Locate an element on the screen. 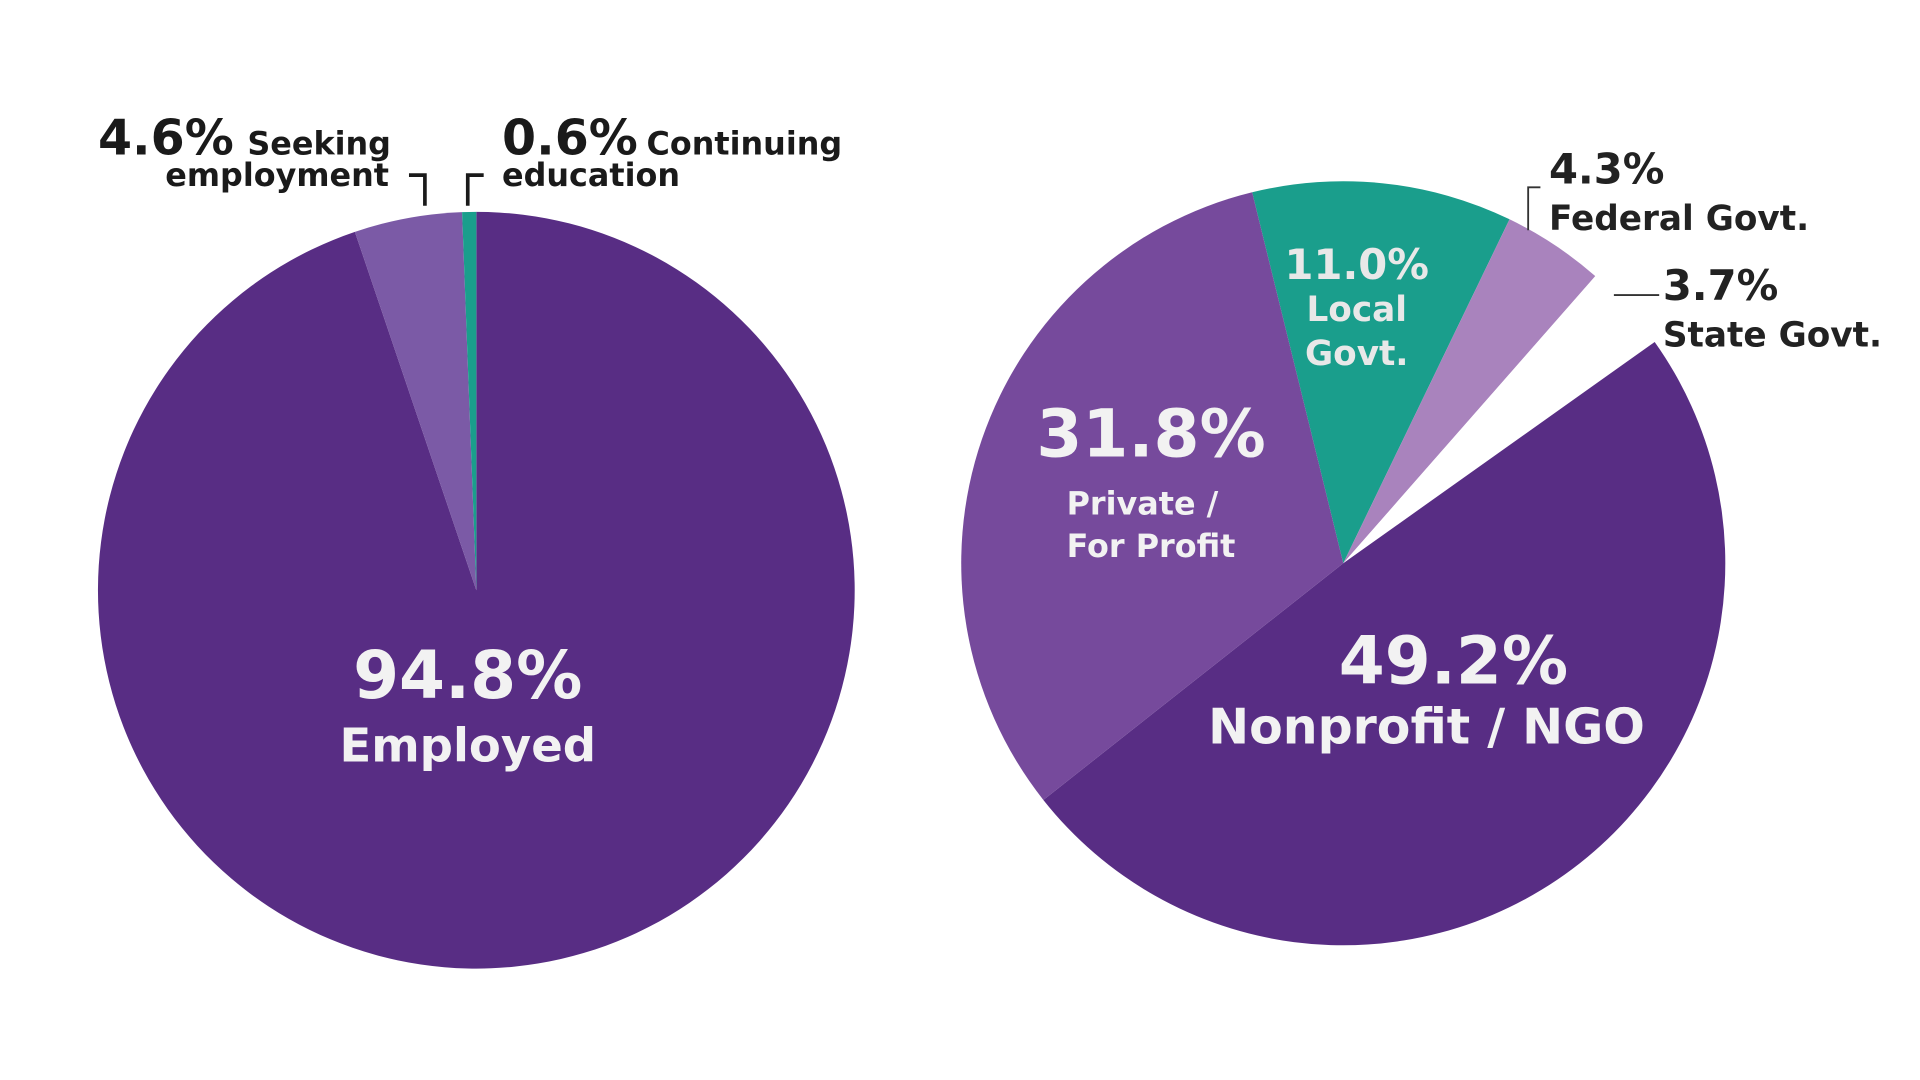  federal-leader-line is located at coordinates (1534, 208).